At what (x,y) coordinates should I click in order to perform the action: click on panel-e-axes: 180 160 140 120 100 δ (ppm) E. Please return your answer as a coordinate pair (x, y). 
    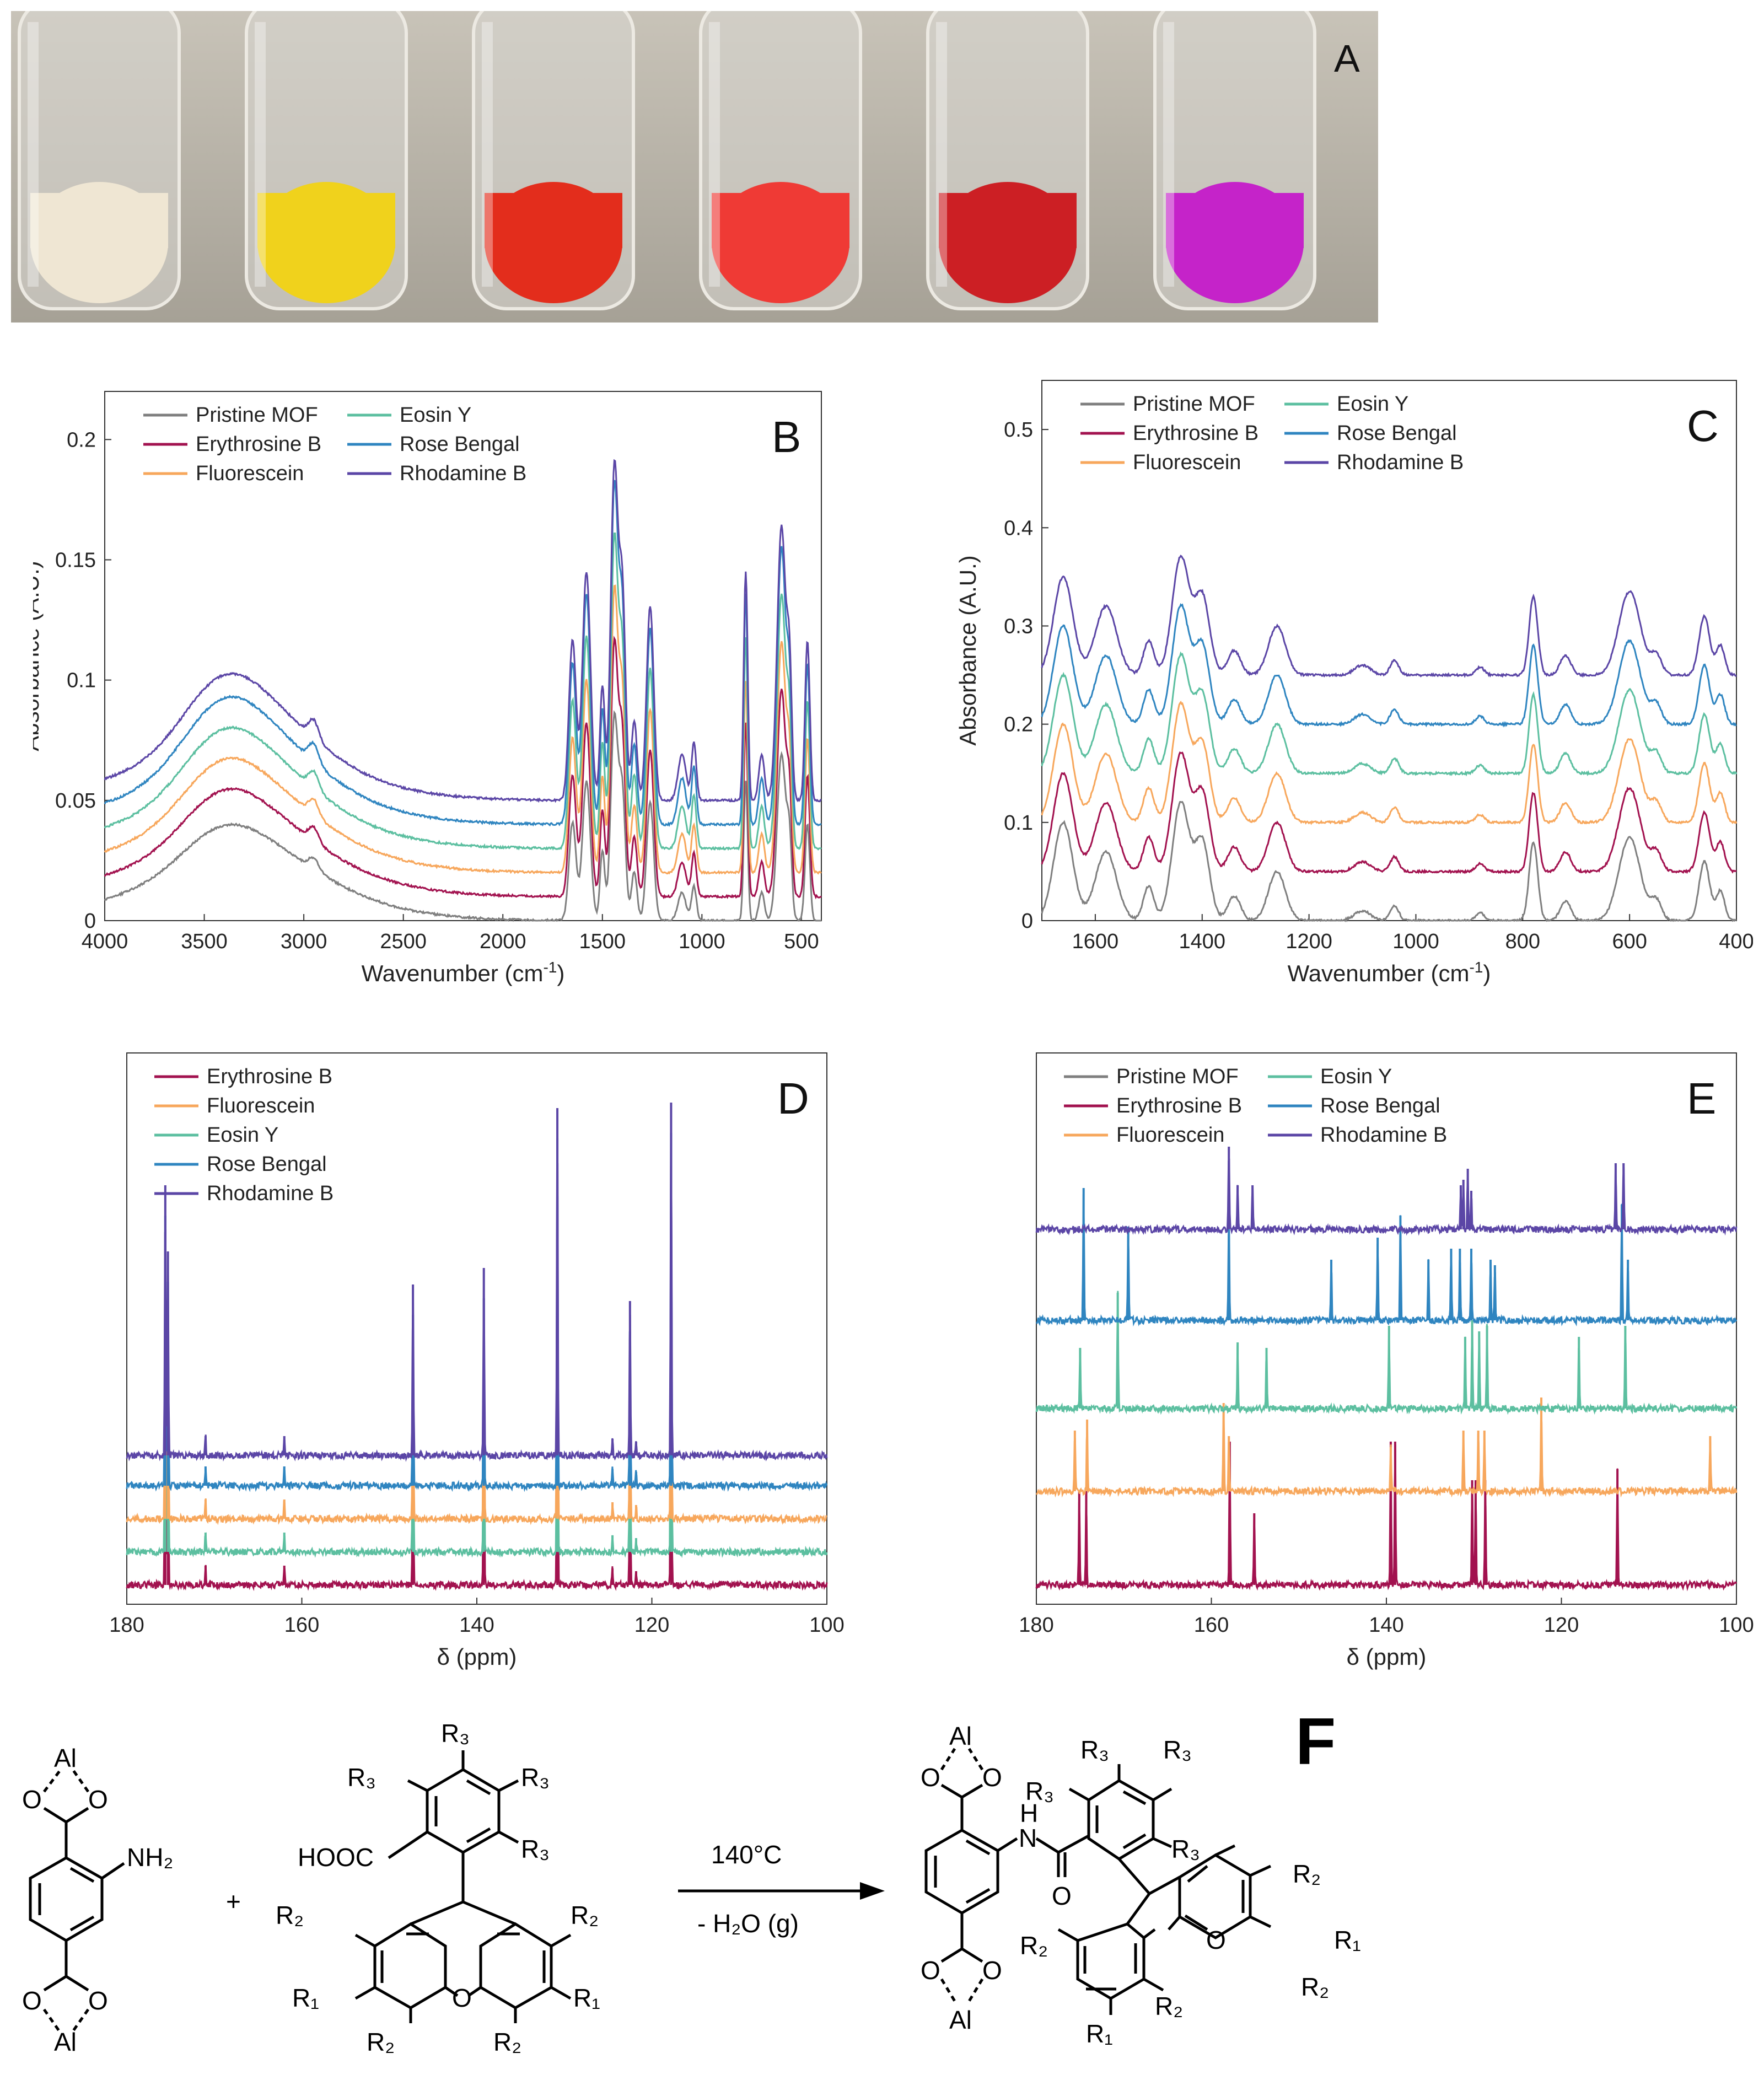
    Looking at the image, I should click on (1387, 1361).